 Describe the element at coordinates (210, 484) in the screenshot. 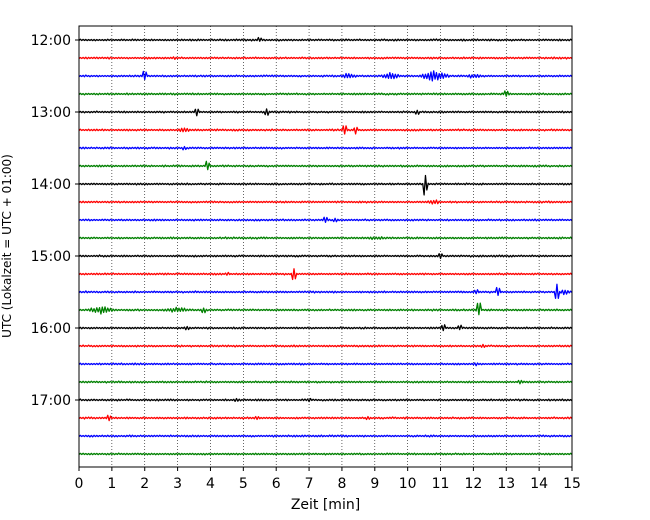

I see `x-tick-label: 4` at that location.